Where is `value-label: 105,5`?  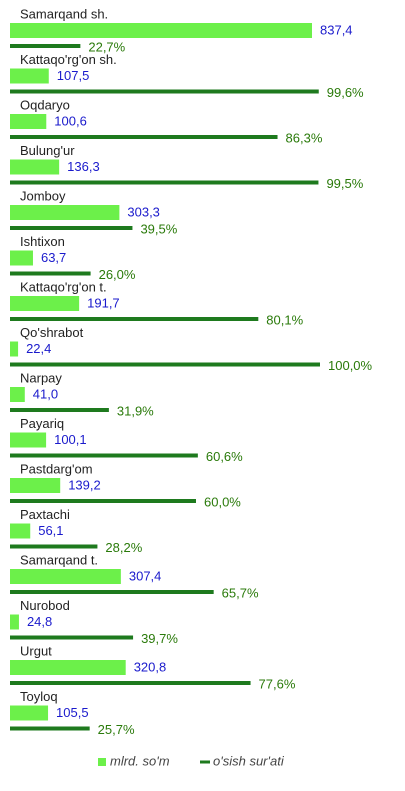
value-label: 105,5 is located at coordinates (72, 712).